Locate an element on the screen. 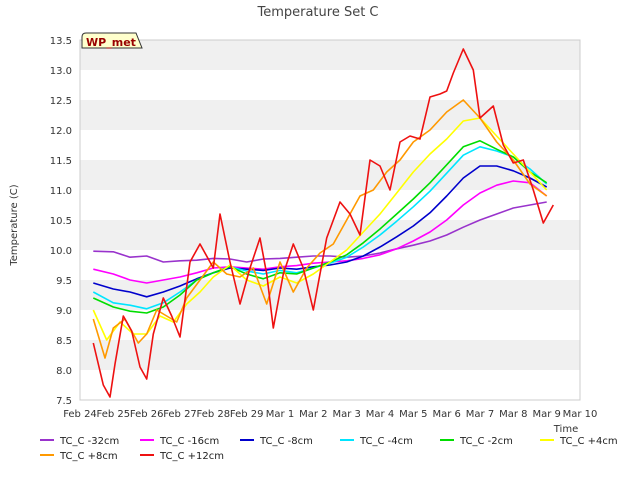 Image resolution: width=640 pixels, height=480 pixels. x-tick-label: Mar 9 is located at coordinates (546, 414).